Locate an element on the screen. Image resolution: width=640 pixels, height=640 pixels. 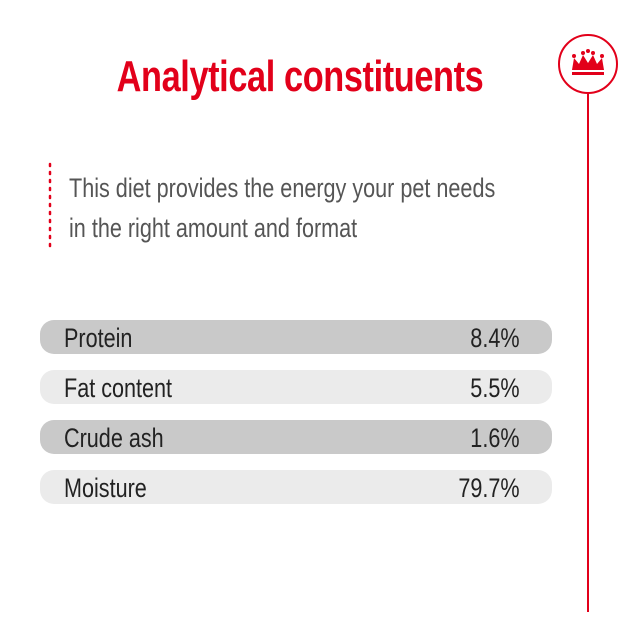
table-row: Fat content 5.5% is located at coordinates (296, 387).